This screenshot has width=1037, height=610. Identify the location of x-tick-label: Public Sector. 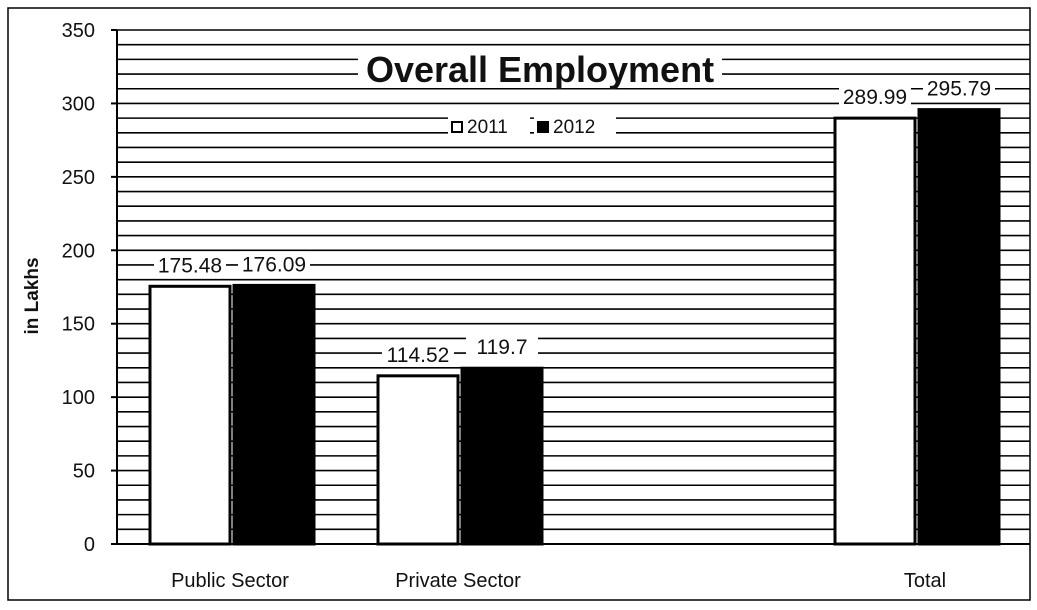
(230, 581).